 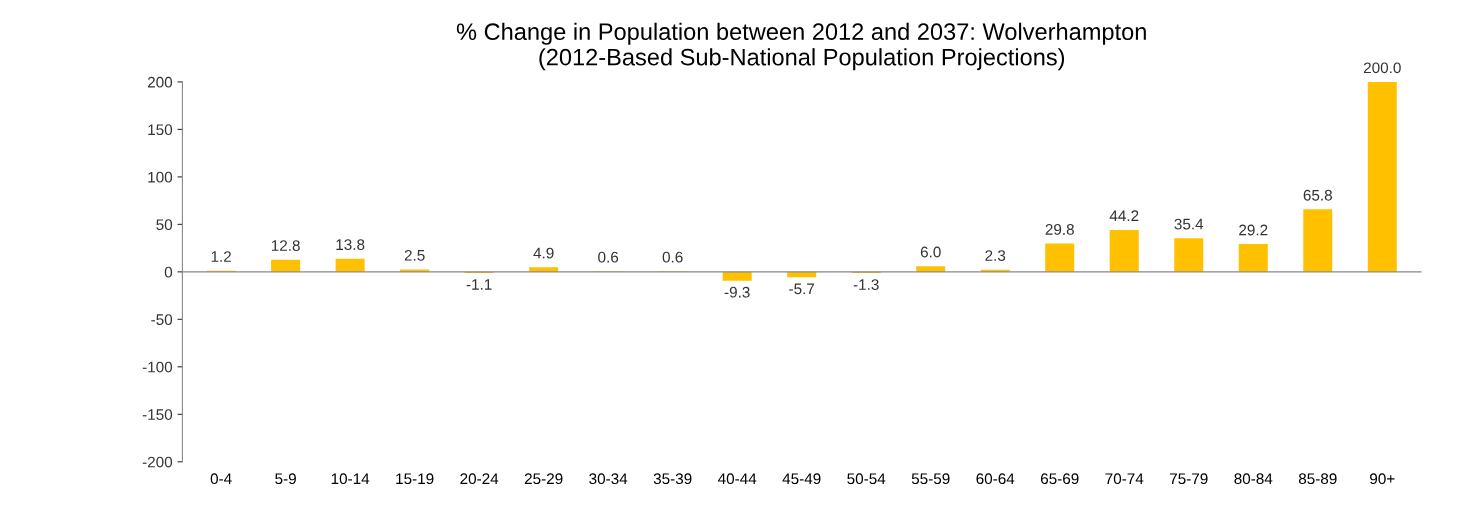 I want to click on x-tick-label: 75-79, so click(x=1189, y=479).